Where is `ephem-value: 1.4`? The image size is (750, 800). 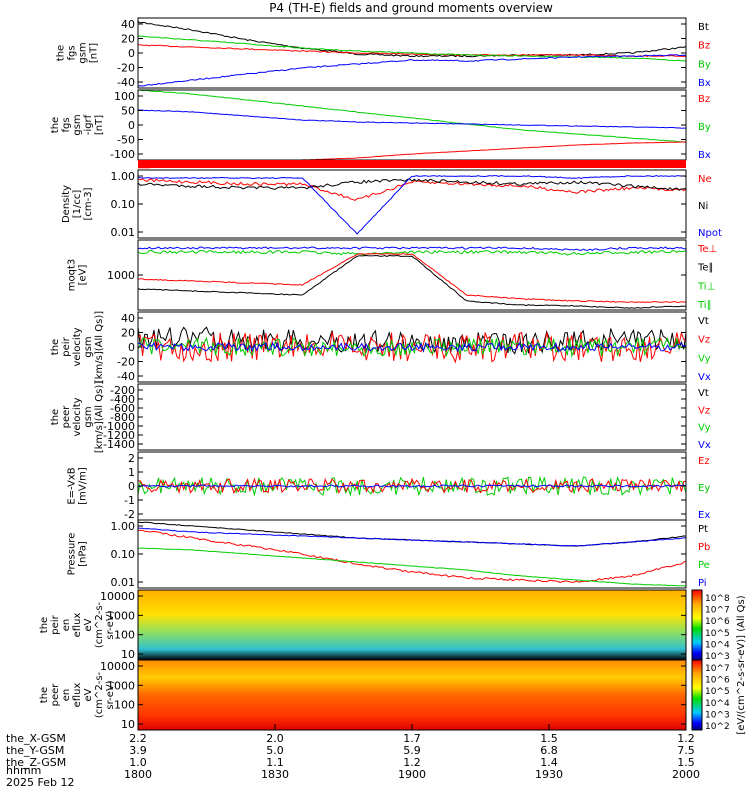 ephem-value: 1.4 is located at coordinates (549, 762).